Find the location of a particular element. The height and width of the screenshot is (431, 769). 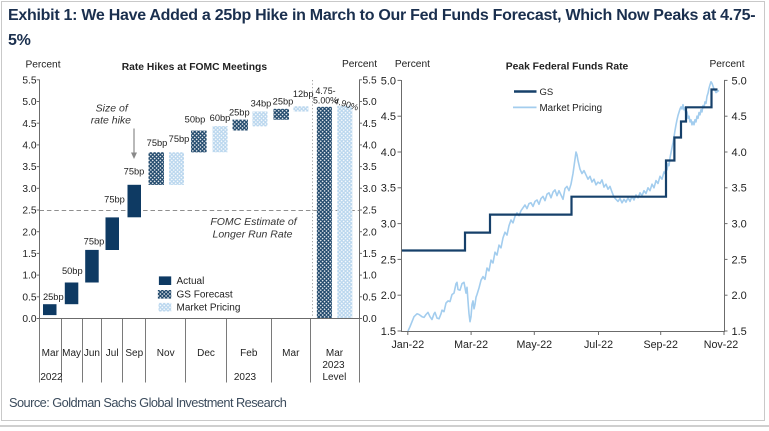

svg-text: Size of is located at coordinates (112, 109).